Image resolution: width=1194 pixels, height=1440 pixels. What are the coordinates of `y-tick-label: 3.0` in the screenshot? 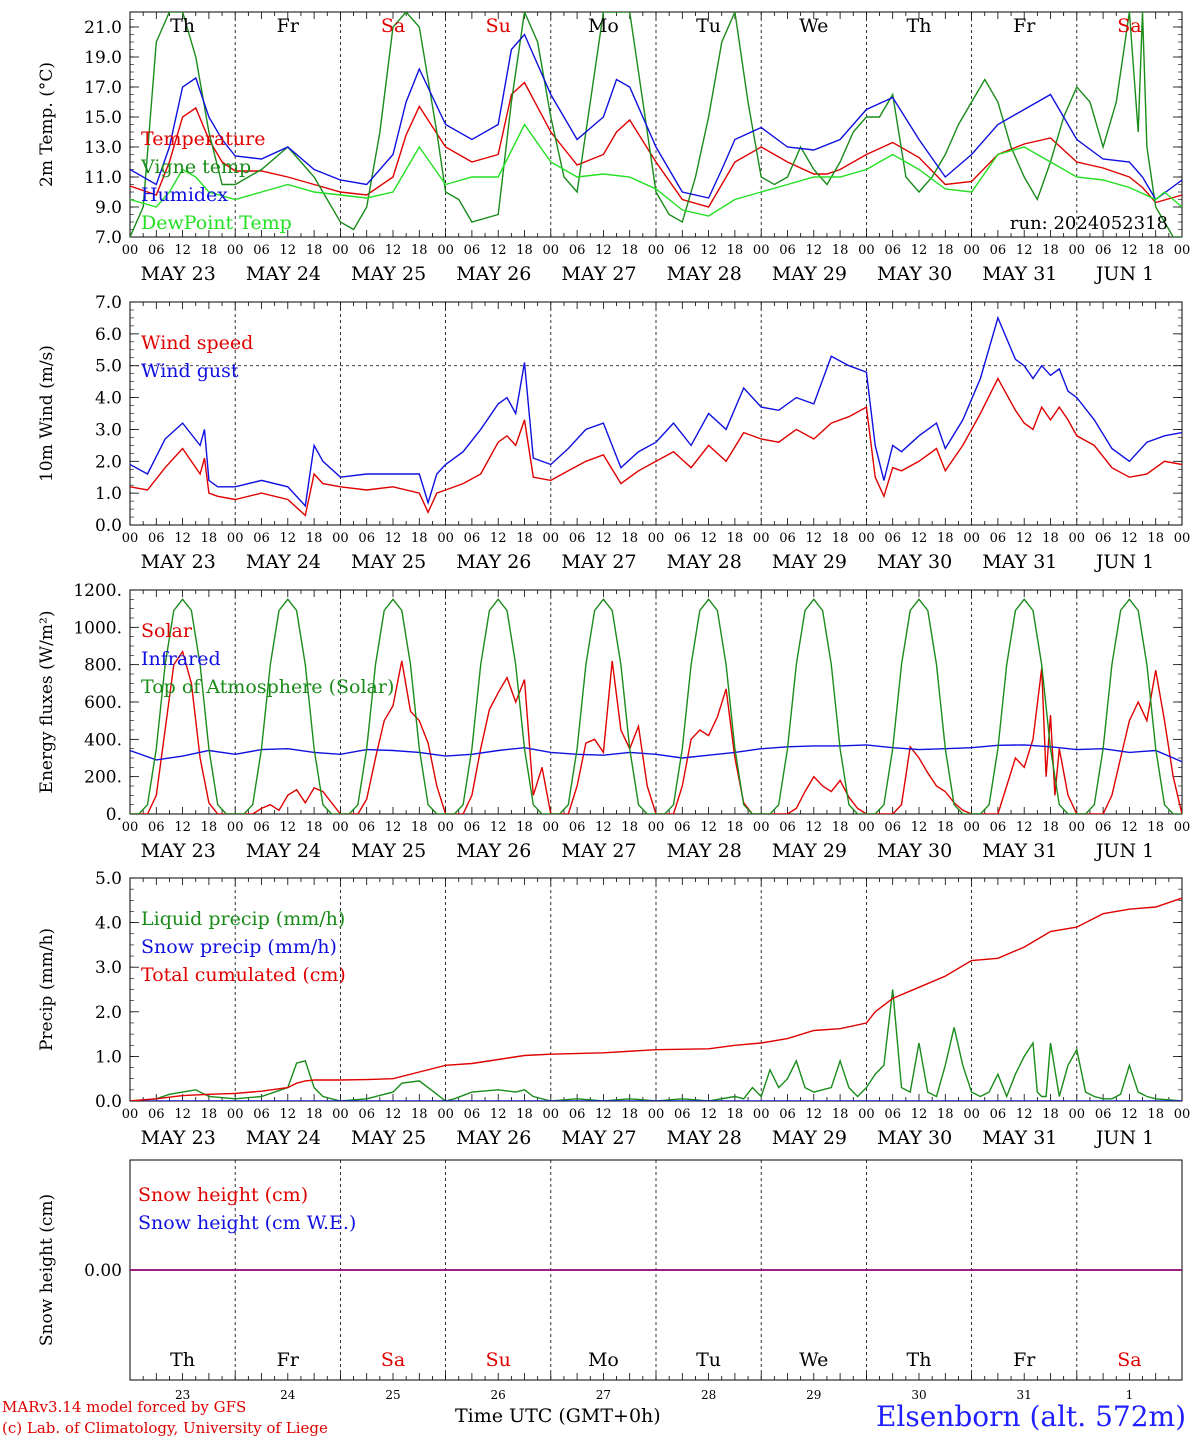 It's located at (108, 430).